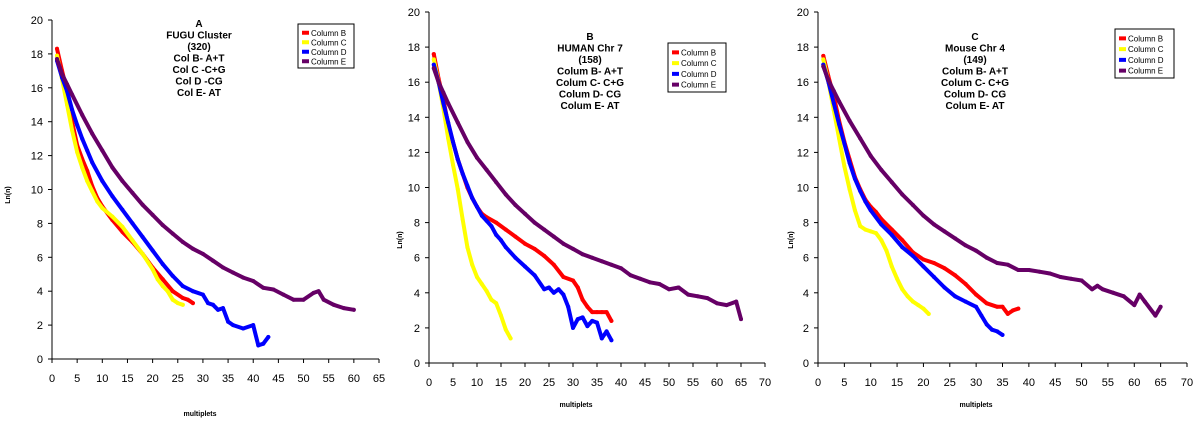  Describe the element at coordinates (698, 85) in the screenshot. I see `chart-b-legend-label: Column E` at that location.